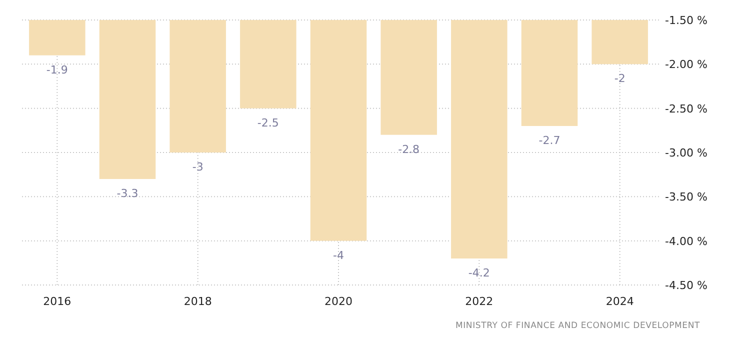 Image resolution: width=730 pixels, height=340 pixels. What do you see at coordinates (686, 197) in the screenshot?
I see `y-tick-label: -3.50 %` at bounding box center [686, 197].